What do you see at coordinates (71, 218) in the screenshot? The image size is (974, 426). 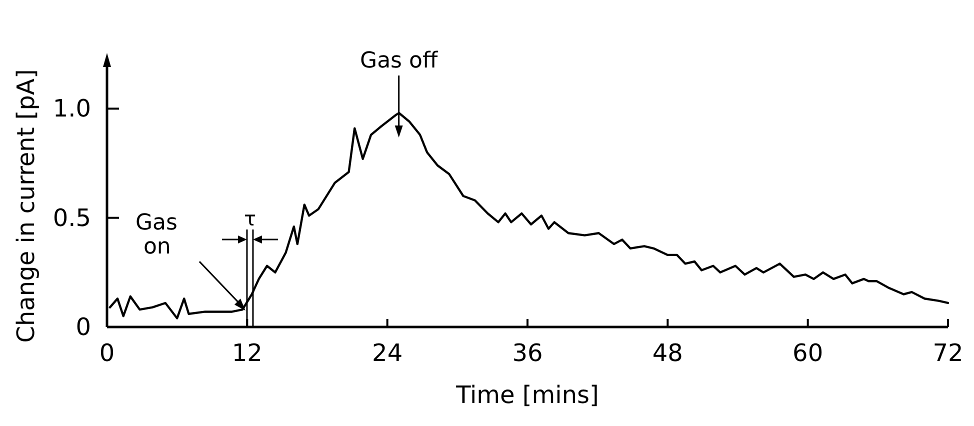 I see `y-tick-label: 0.5` at bounding box center [71, 218].